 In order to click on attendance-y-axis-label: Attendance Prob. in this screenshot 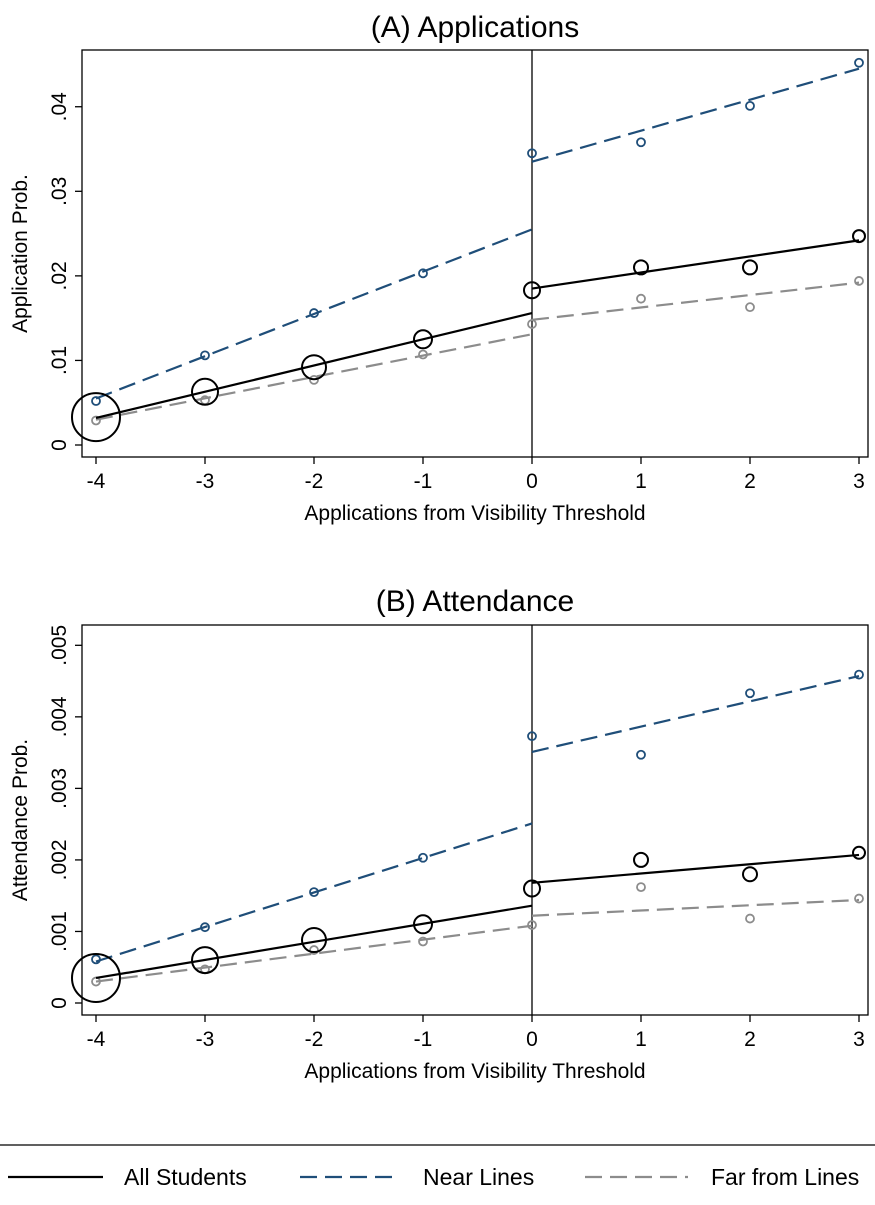, I will do `click(20, 820)`.